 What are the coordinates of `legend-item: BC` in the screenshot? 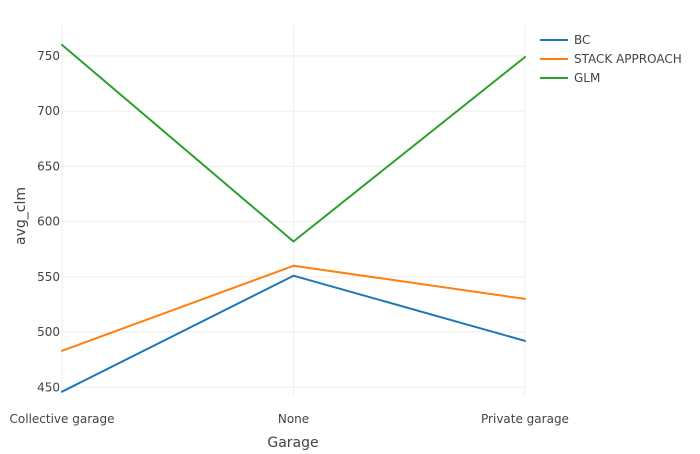 It's located at (565, 40).